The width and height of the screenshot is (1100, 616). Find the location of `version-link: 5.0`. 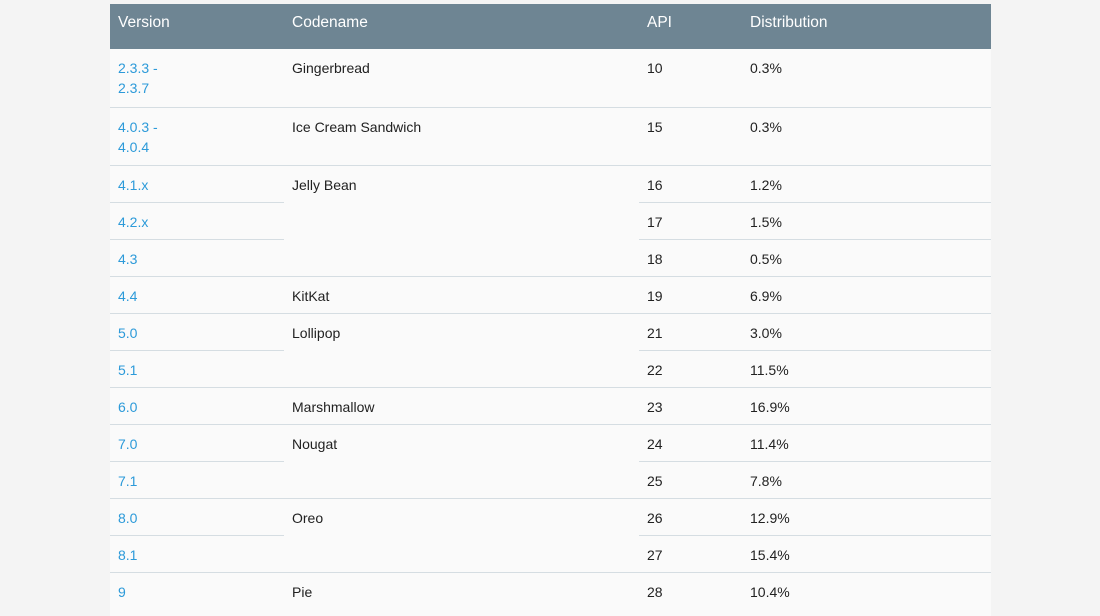

version-link: 5.0 is located at coordinates (128, 332).